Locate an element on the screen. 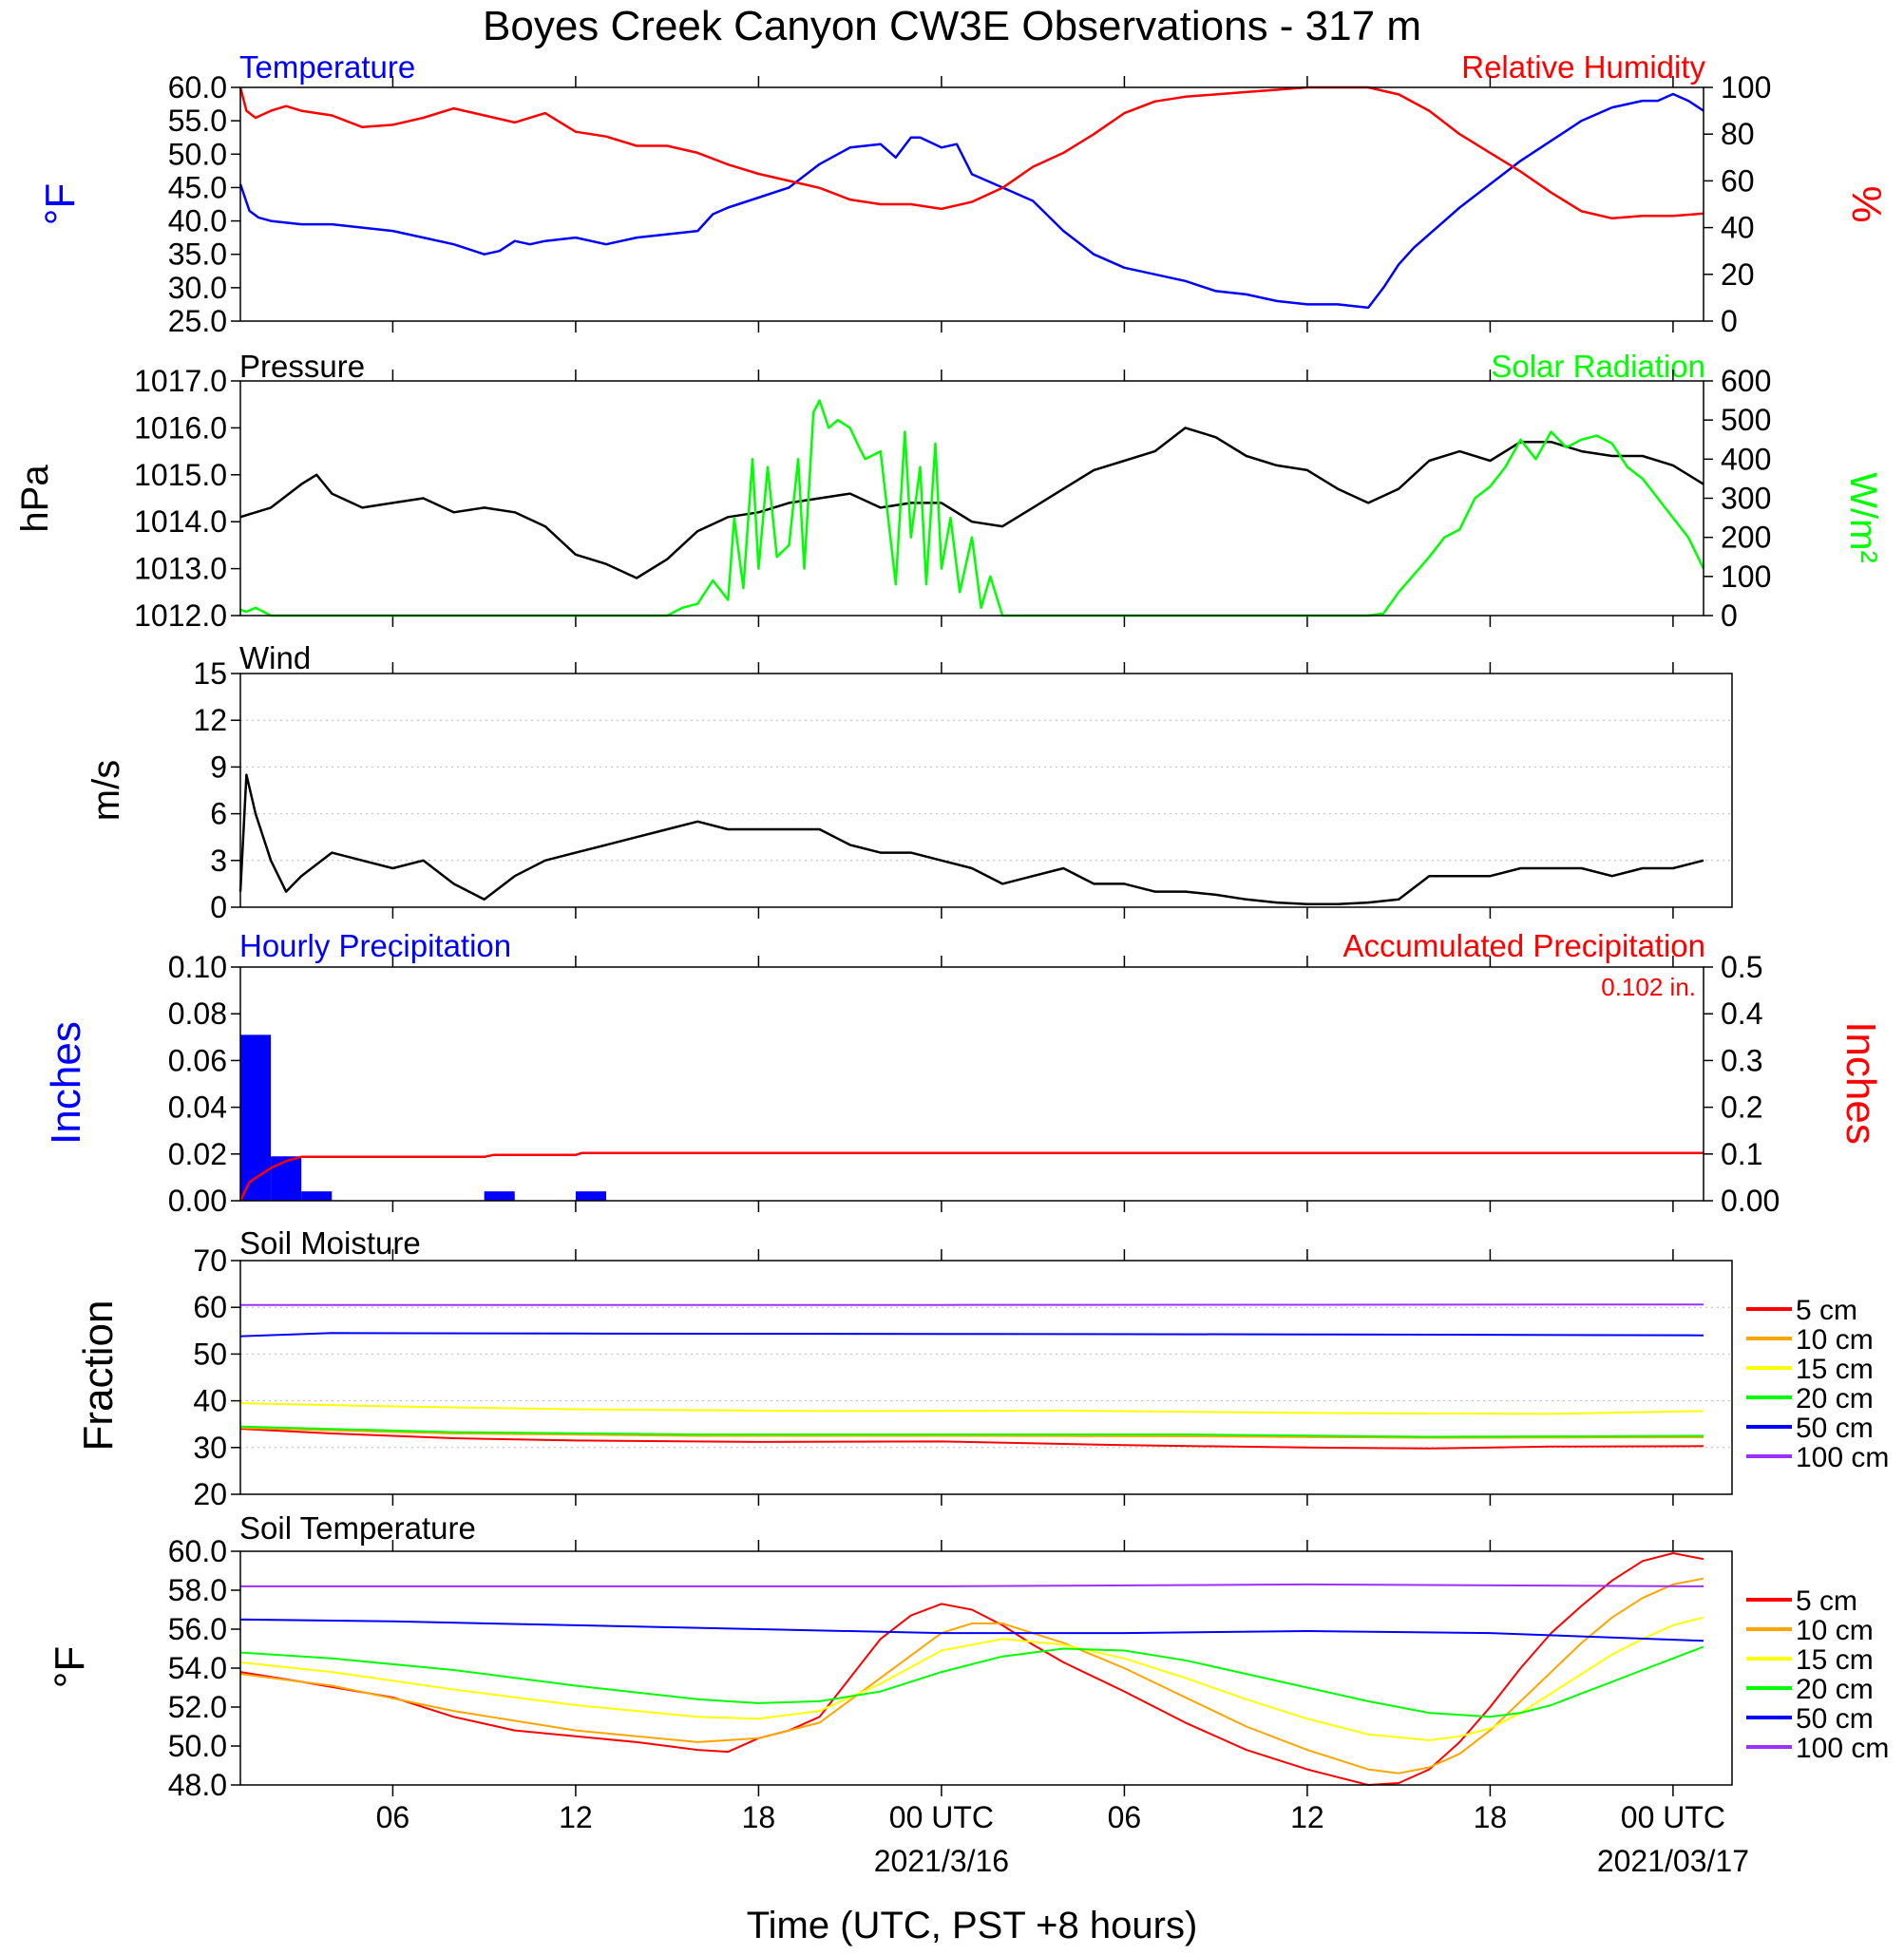  moisture-title: Soil Moisture is located at coordinates (330, 1243).